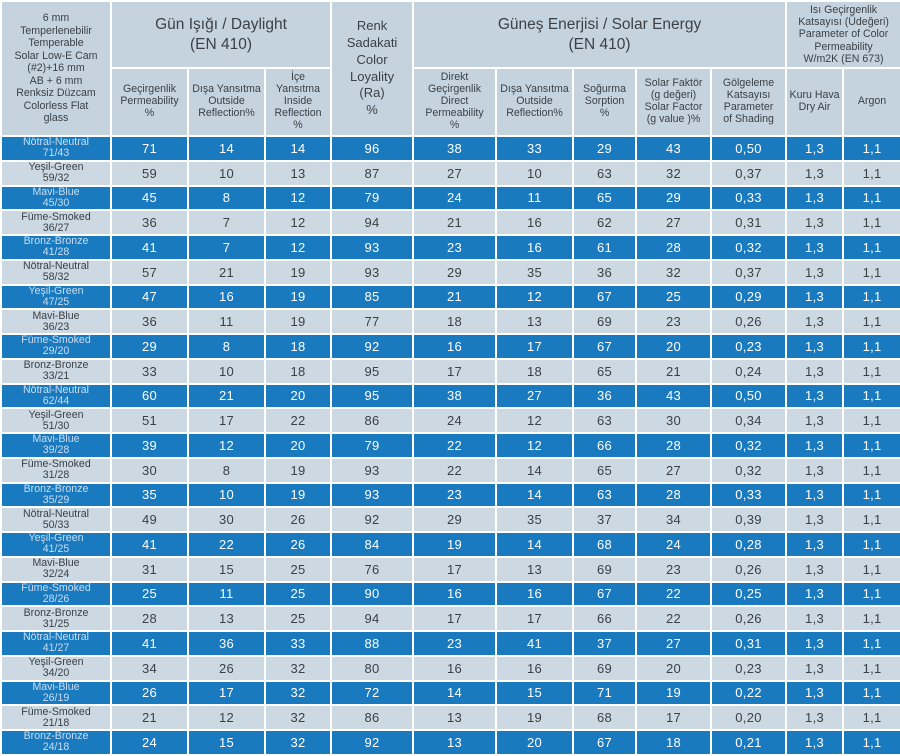  What do you see at coordinates (372, 495) in the screenshot?
I see `table-cell: 93` at bounding box center [372, 495].